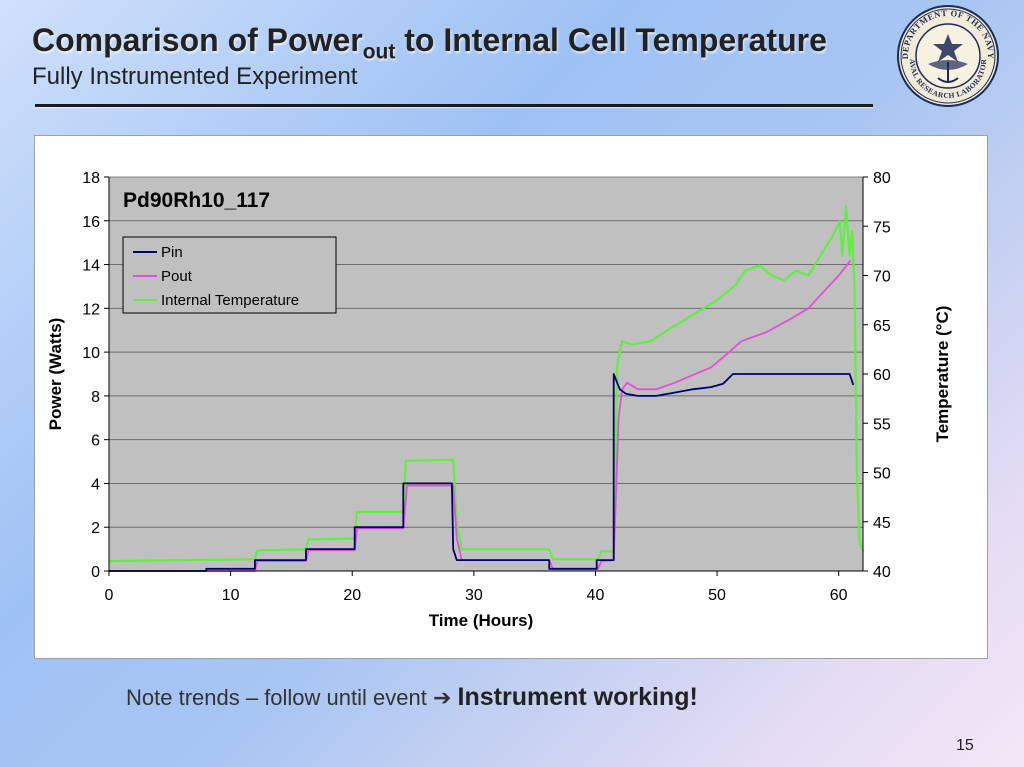 This screenshot has height=767, width=1024. What do you see at coordinates (596, 595) in the screenshot?
I see `x-tick-label: 40` at bounding box center [596, 595].